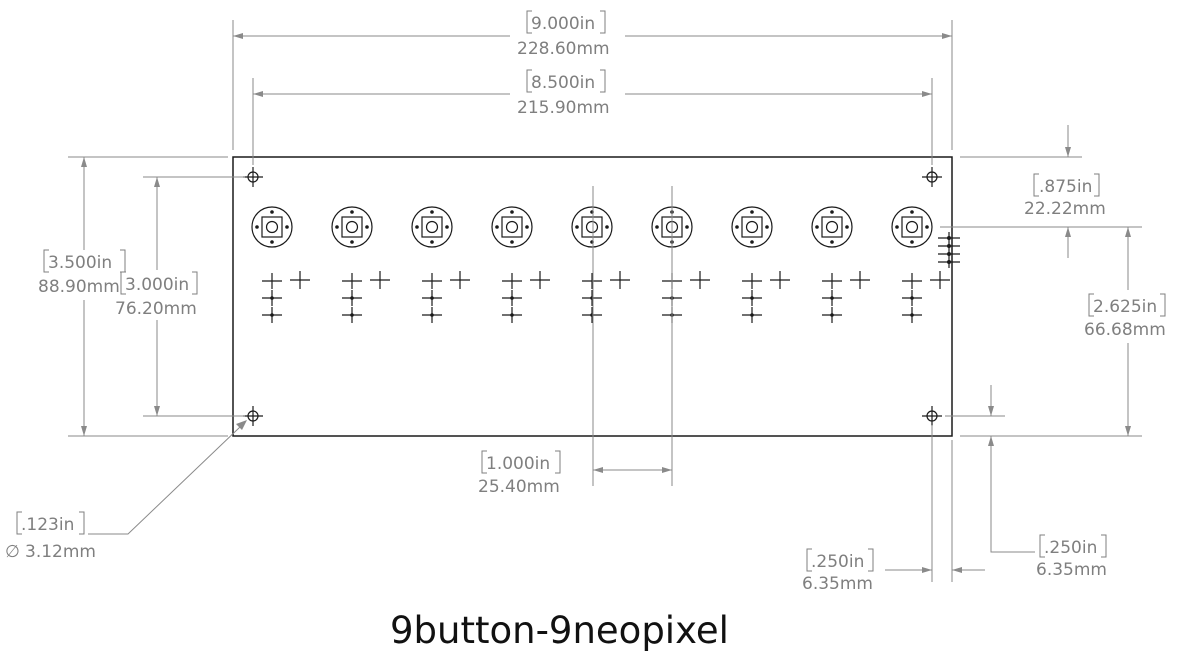 This screenshot has height=669, width=1182. I want to click on drawing-title: 9button-9neopixel, so click(559, 630).